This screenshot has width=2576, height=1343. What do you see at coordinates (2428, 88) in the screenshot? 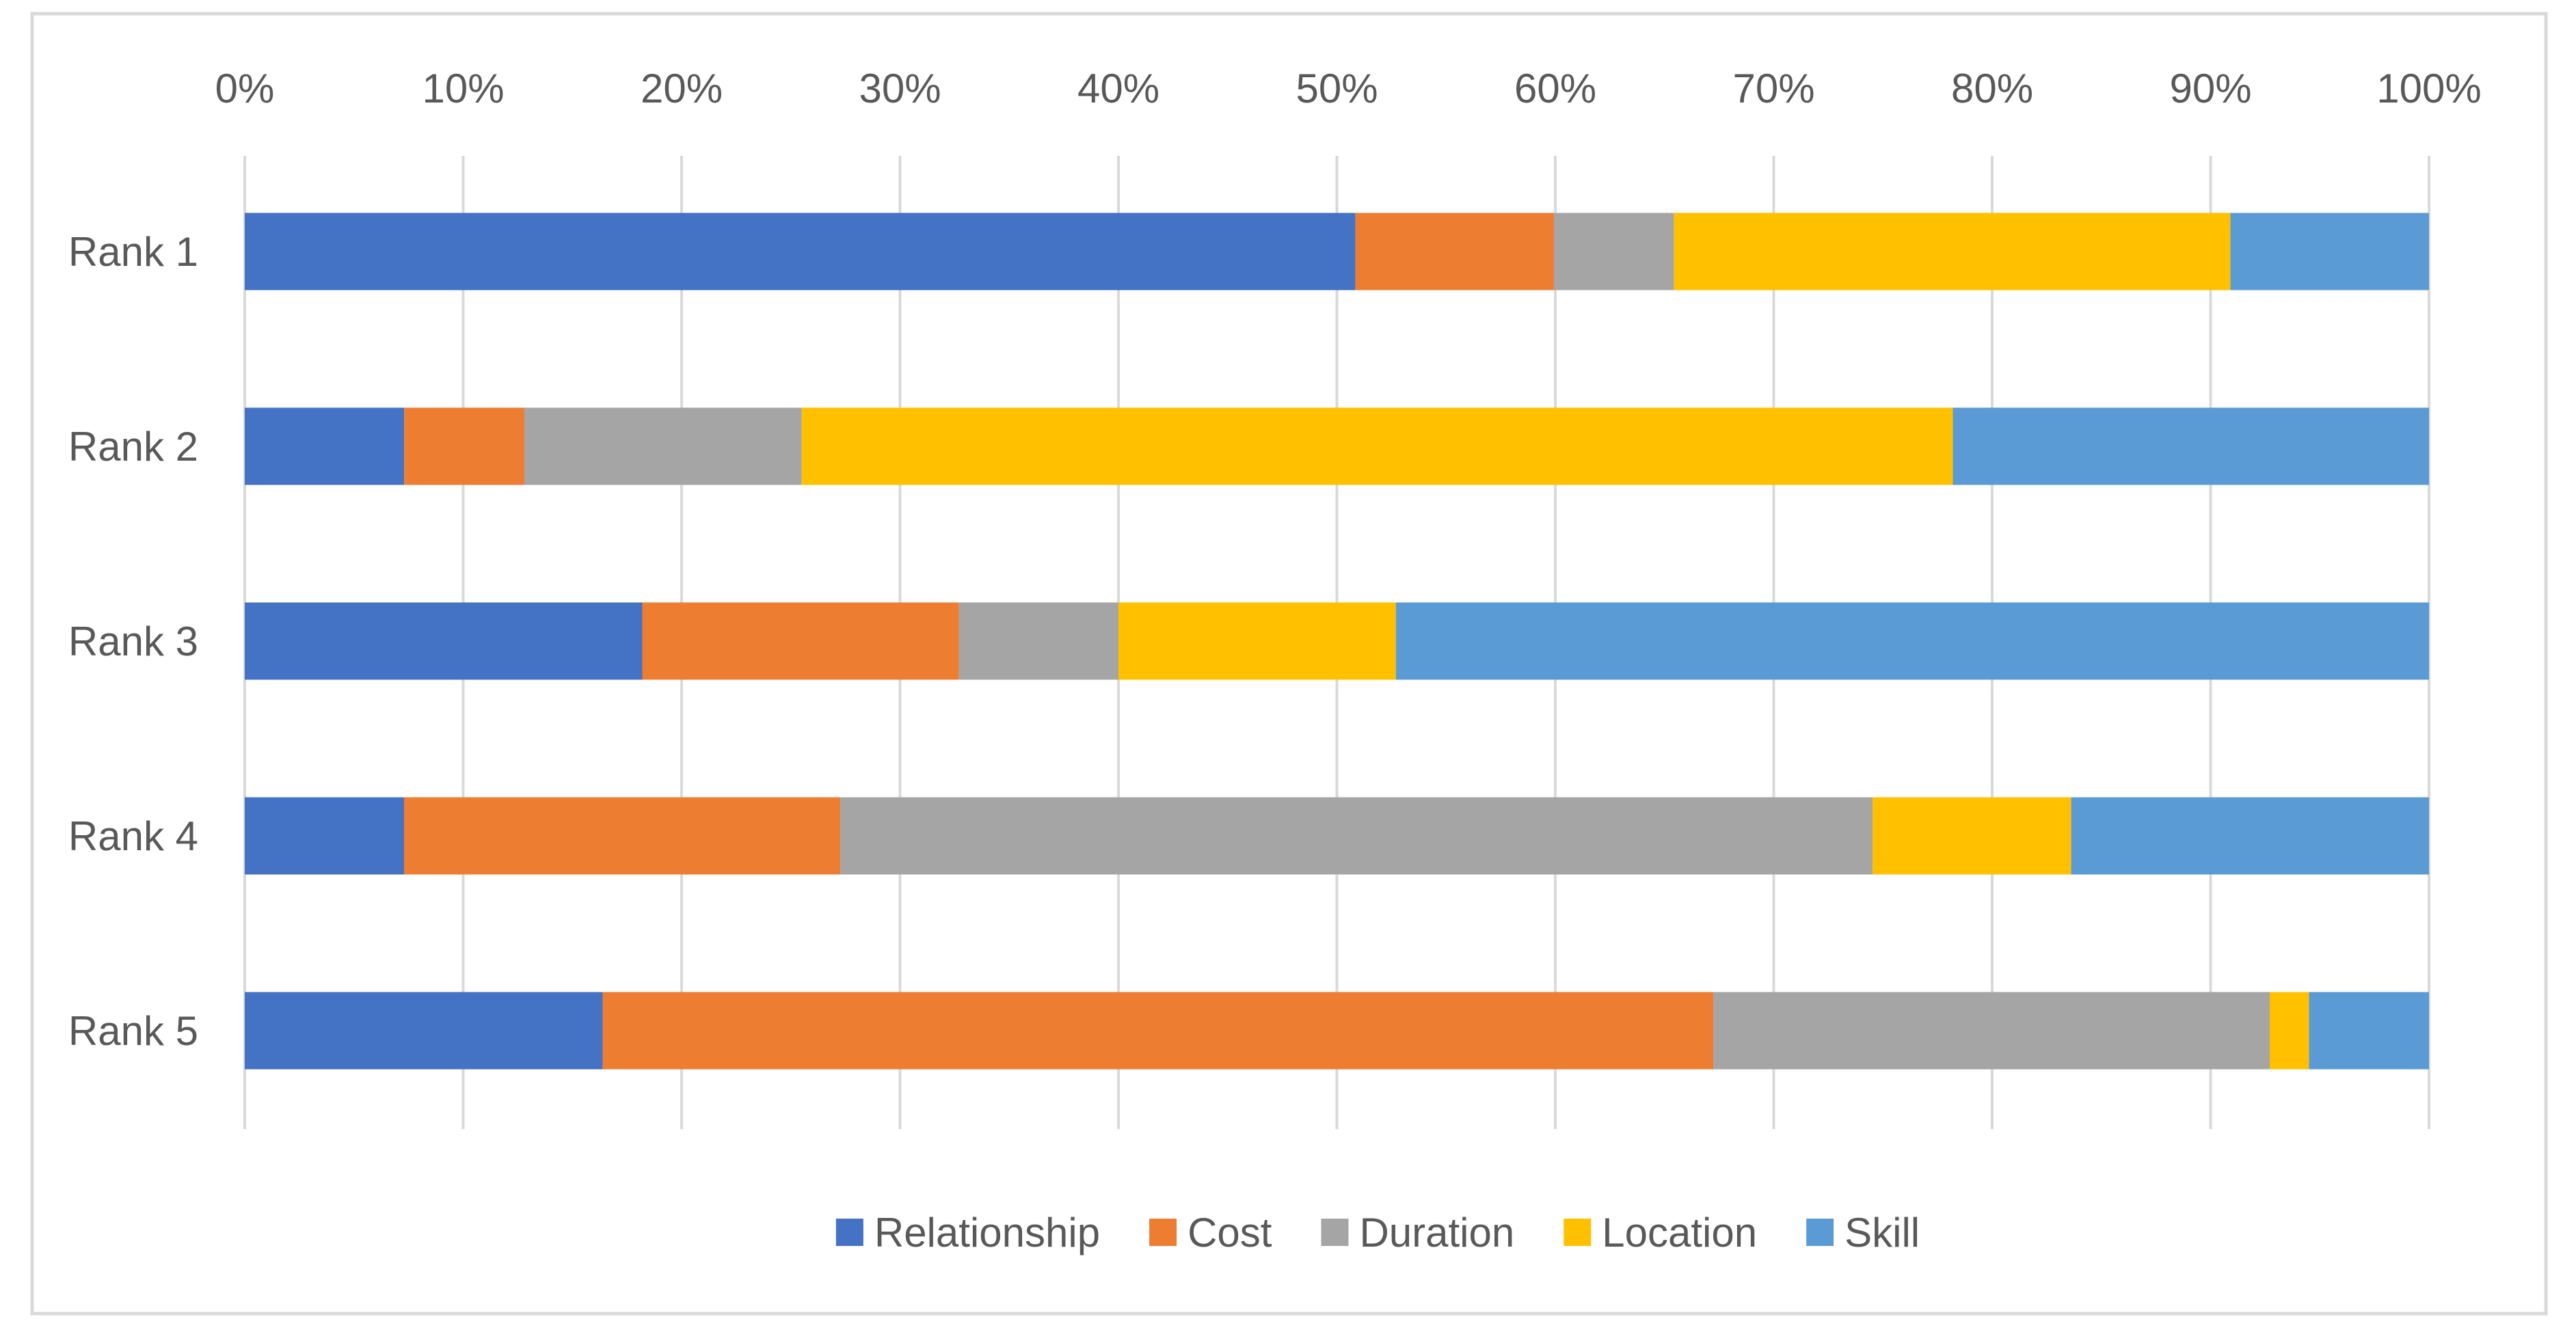
I see `x-tick-label: 100%` at bounding box center [2428, 88].